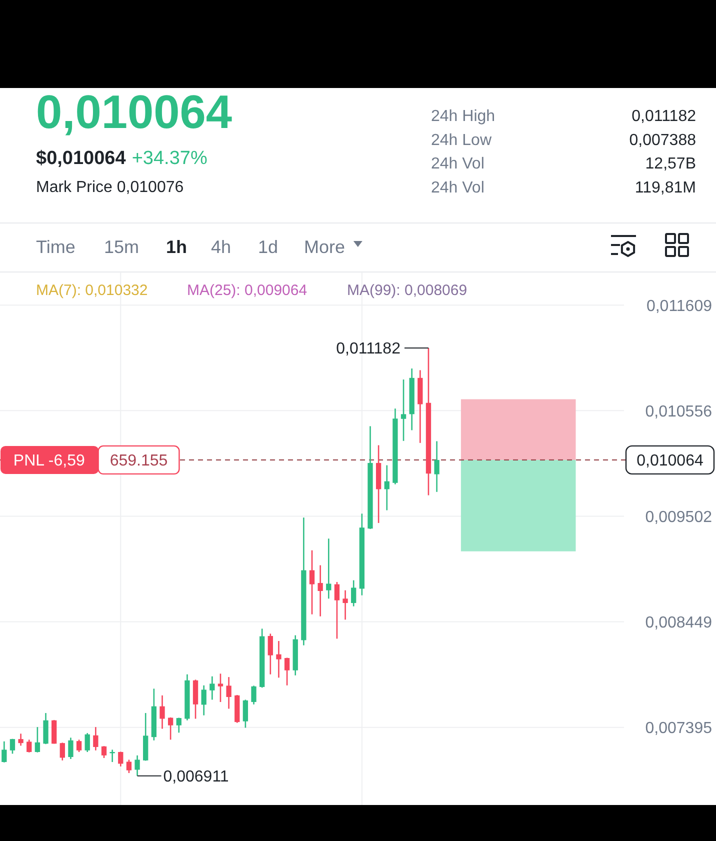  I want to click on annotation: PNL -6,59, so click(49, 461).